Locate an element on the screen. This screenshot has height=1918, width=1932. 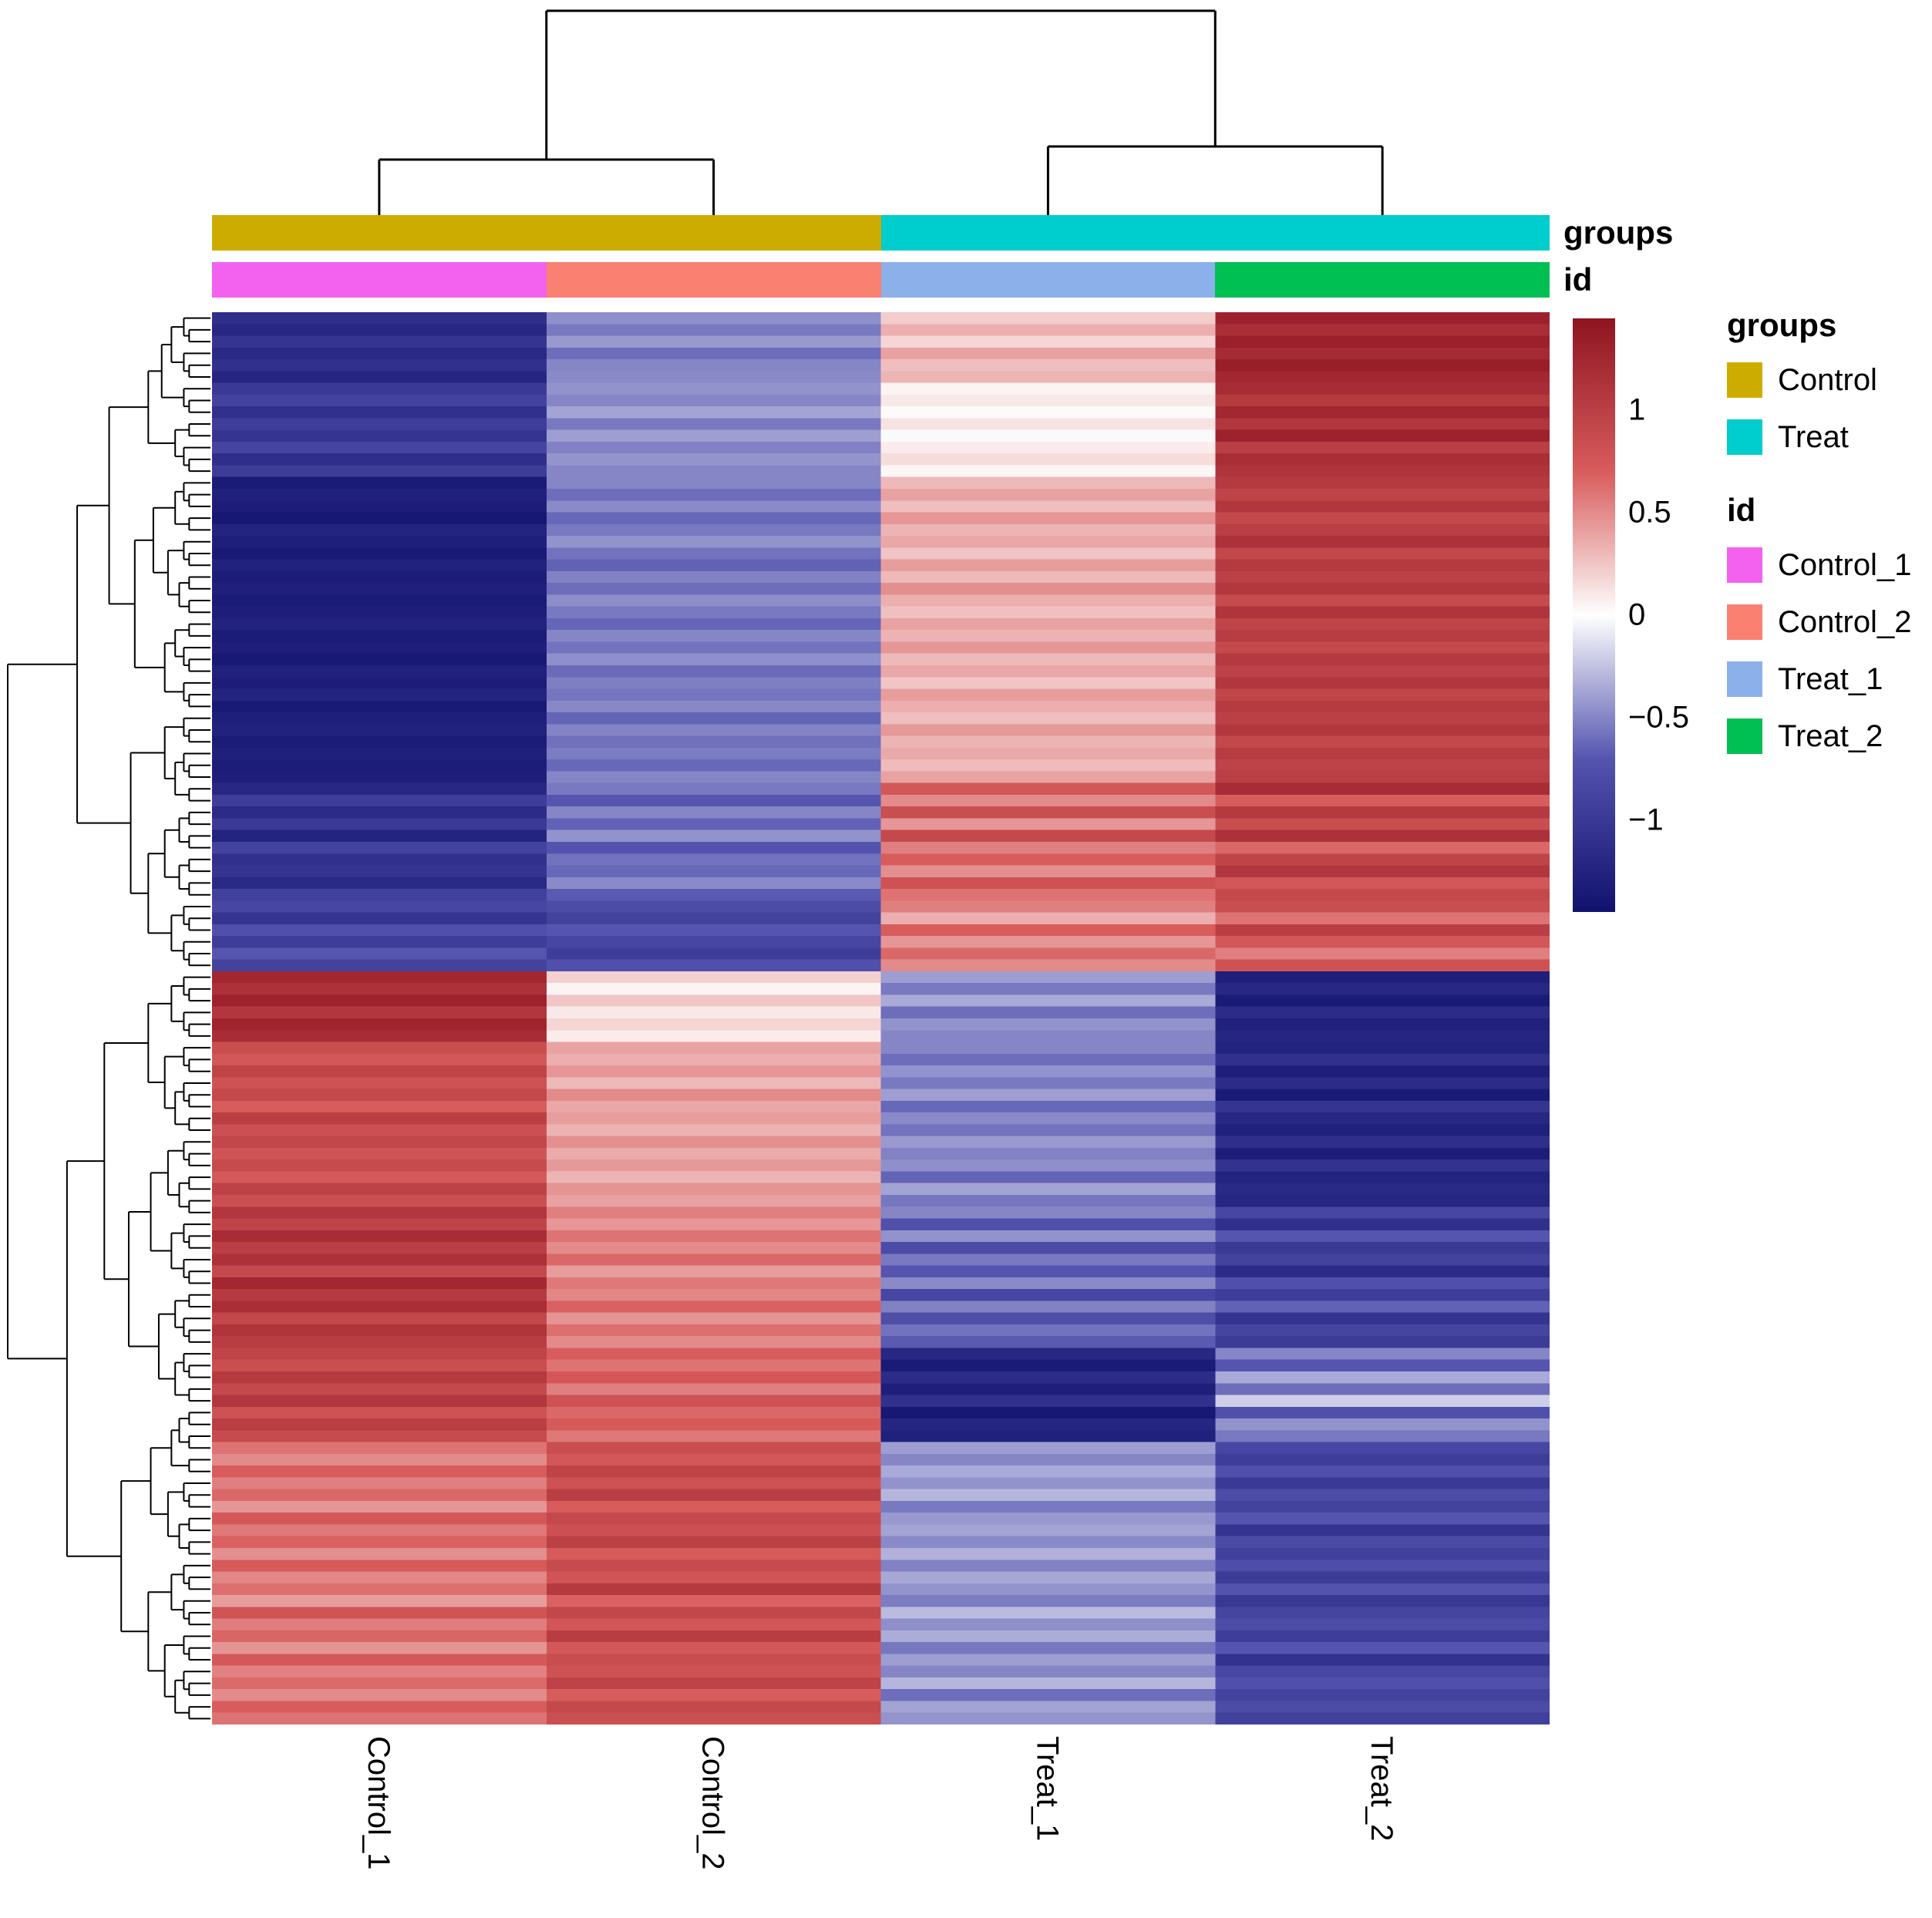
annotation-label-groups: groups is located at coordinates (1618, 232).